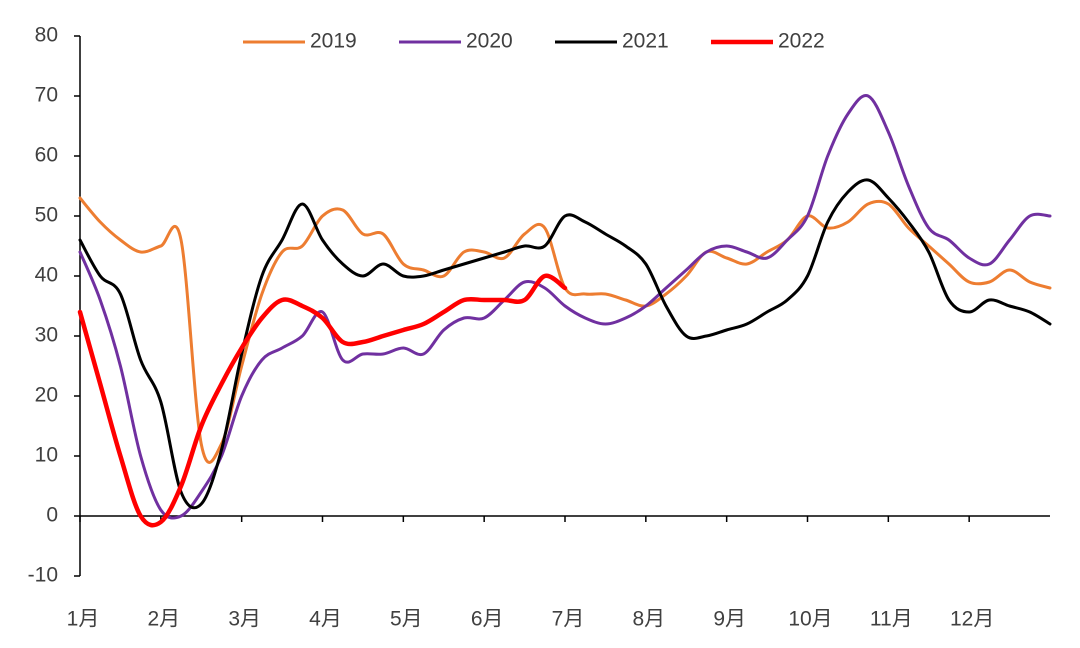  Describe the element at coordinates (489, 41) in the screenshot. I see `legend-label: 2020` at that location.